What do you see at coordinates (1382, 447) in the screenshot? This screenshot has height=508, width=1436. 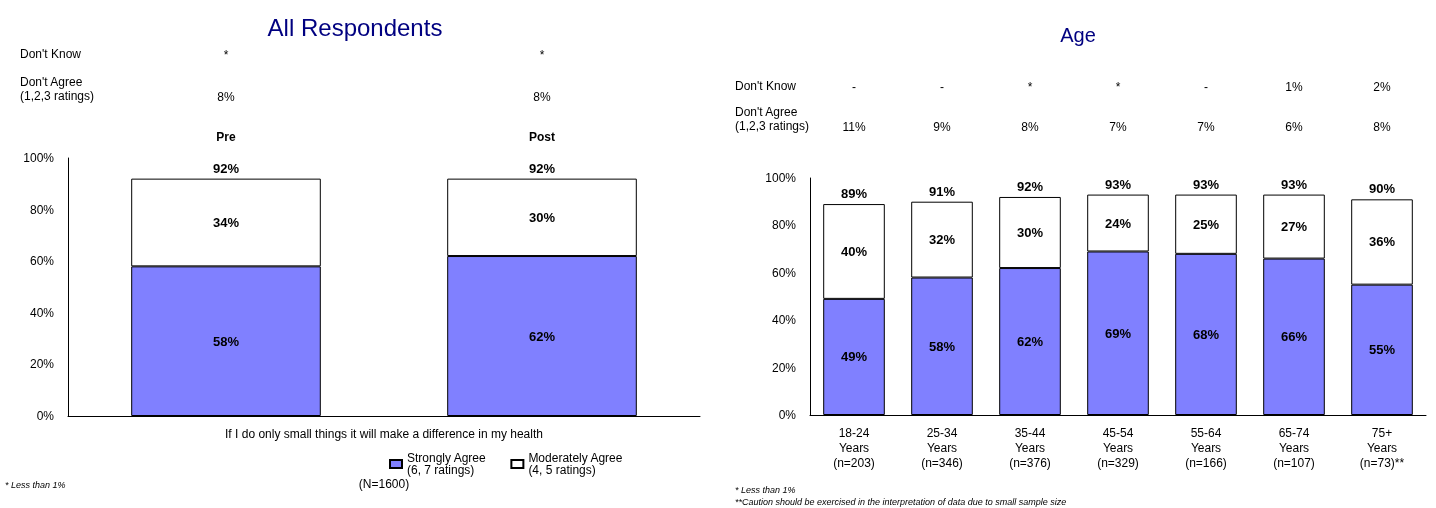 I see `x-tick-label: 75+ Years (n=73)**` at bounding box center [1382, 447].